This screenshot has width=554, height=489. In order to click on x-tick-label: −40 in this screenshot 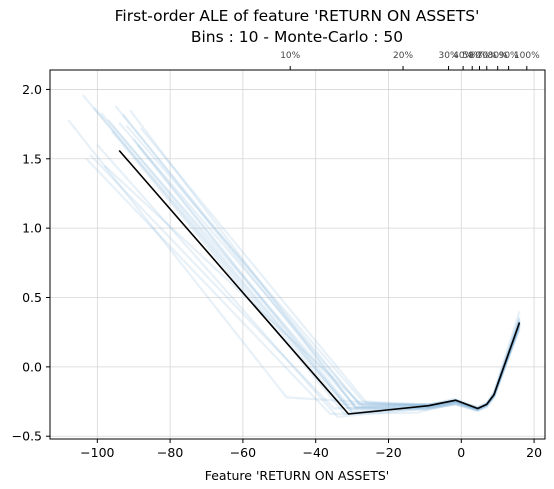, I will do `click(316, 452)`.